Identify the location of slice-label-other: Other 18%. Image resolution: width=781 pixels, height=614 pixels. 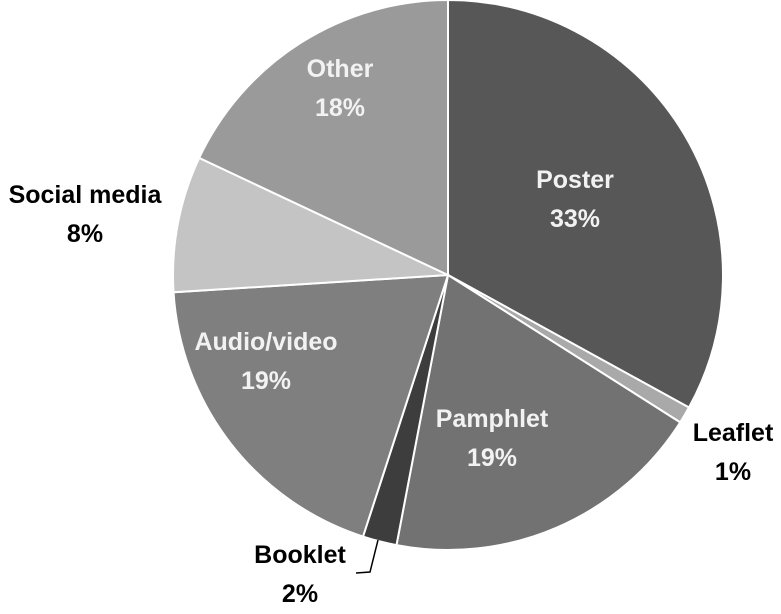
(340, 88).